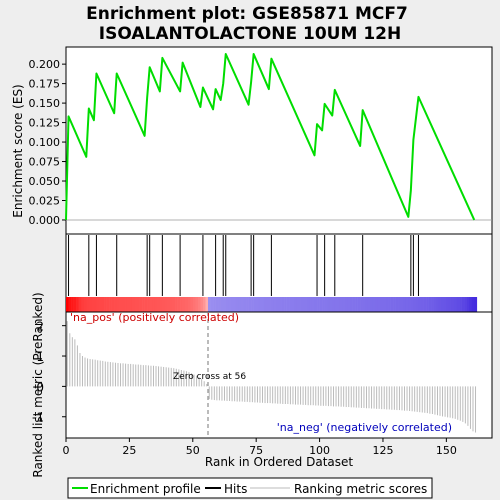 Image resolution: width=500 pixels, height=500 pixels. Describe the element at coordinates (45, 220) in the screenshot. I see `es-ytick-label: 0.000` at that location.